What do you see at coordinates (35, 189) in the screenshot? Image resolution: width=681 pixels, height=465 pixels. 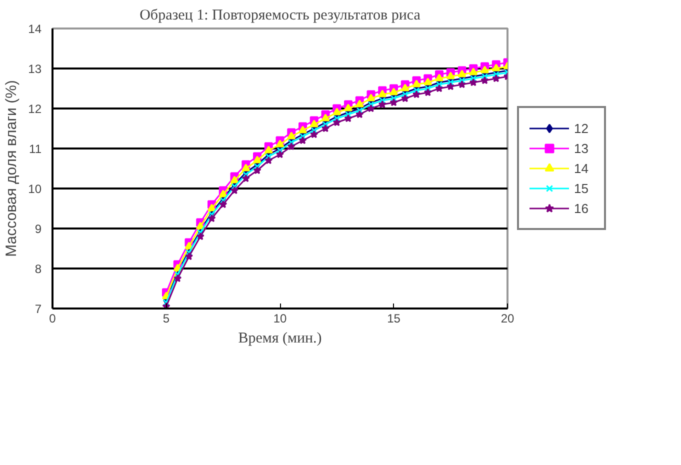 I see `y-tick-label: 10` at bounding box center [35, 189].